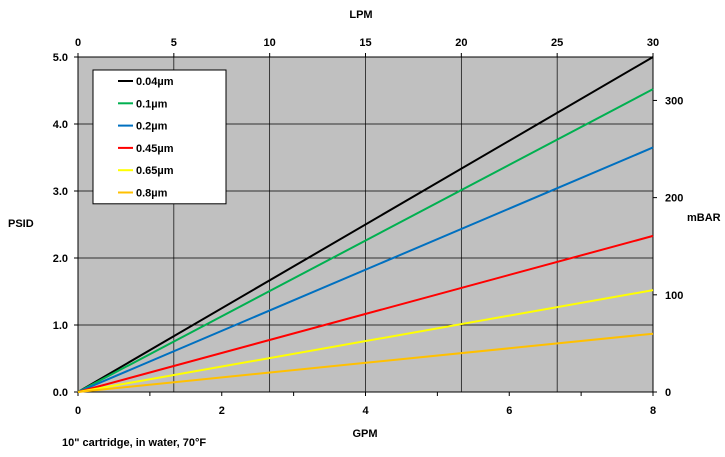 This screenshot has height=457, width=725. Describe the element at coordinates (270, 43) in the screenshot. I see `top-tick-label: 10` at that location.